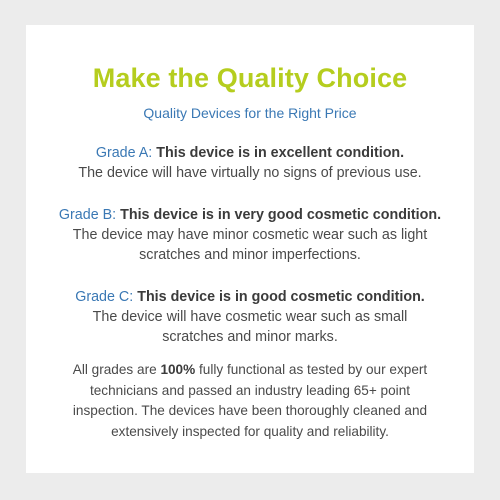 The image size is (500, 500). What do you see at coordinates (250, 255) in the screenshot?
I see `grade-b-description-line: scratches and minor imperfections.` at bounding box center [250, 255].